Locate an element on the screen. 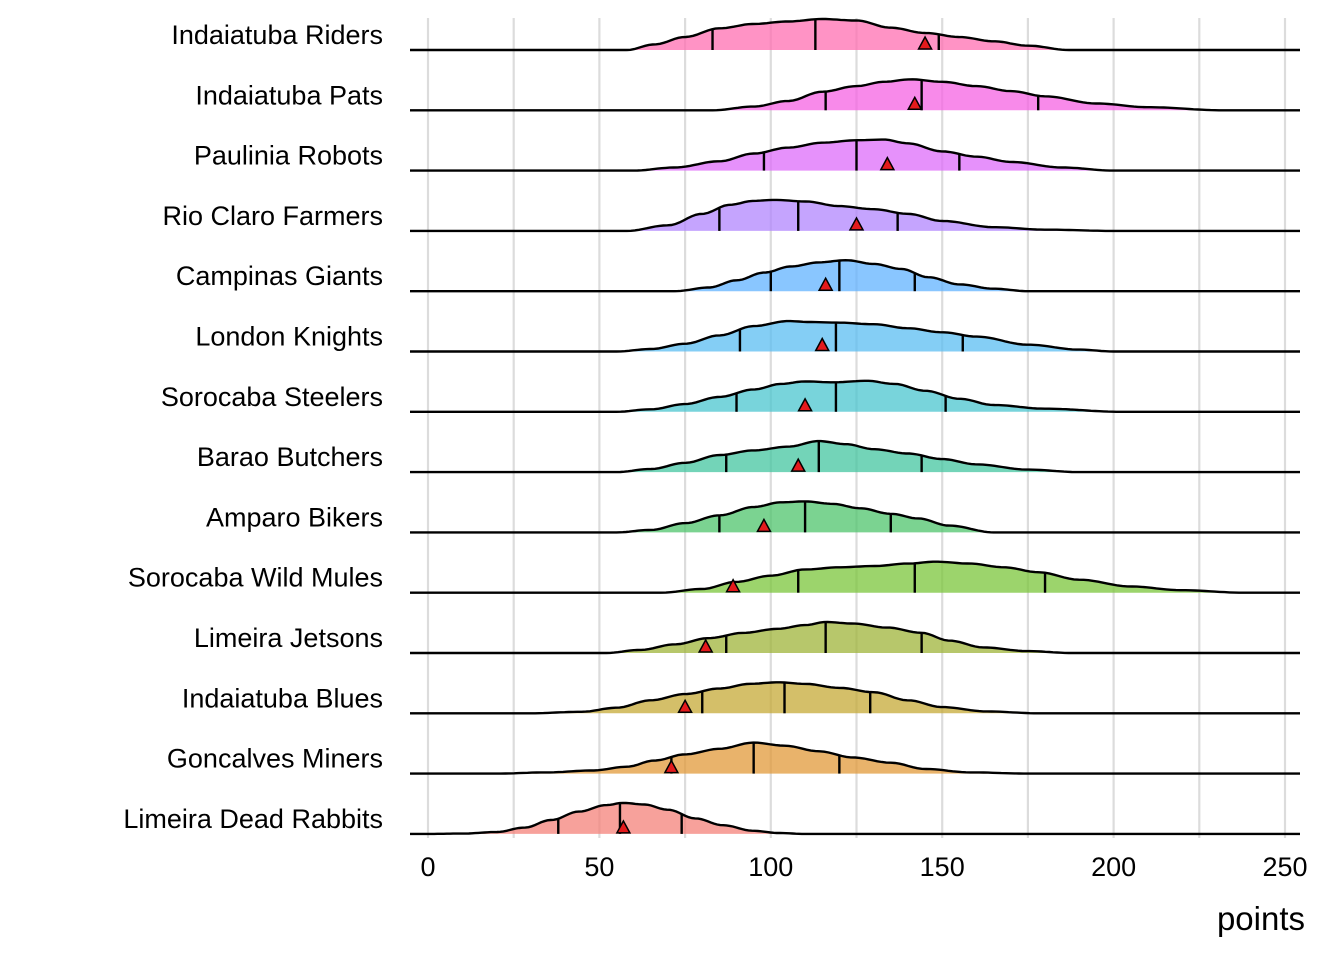 This screenshot has height=960, width=1344. ridge-paulinia-robots is located at coordinates (855, 155).